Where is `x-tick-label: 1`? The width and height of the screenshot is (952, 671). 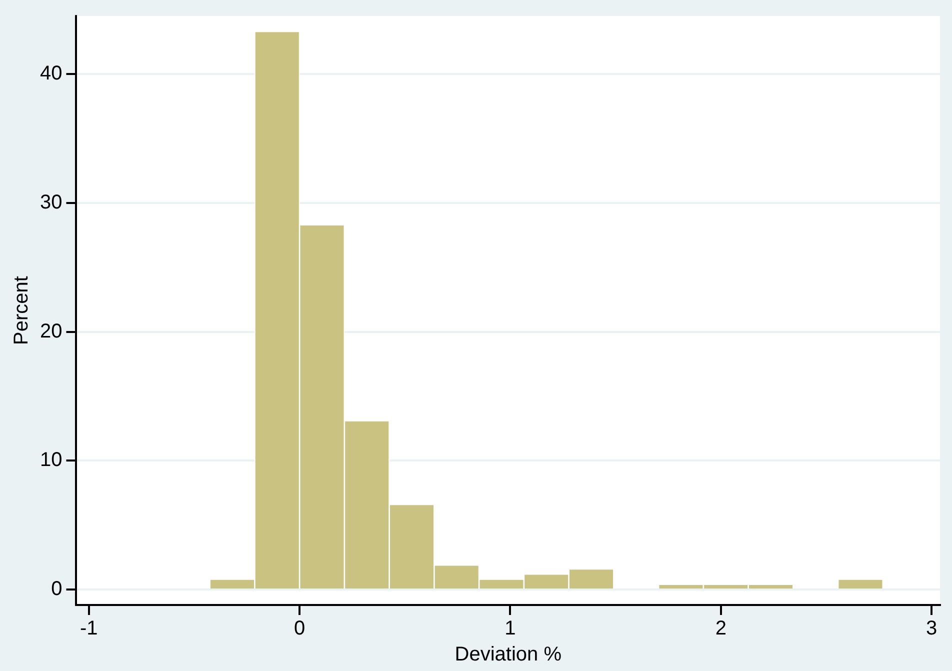
x-tick-label: 1 is located at coordinates (510, 629).